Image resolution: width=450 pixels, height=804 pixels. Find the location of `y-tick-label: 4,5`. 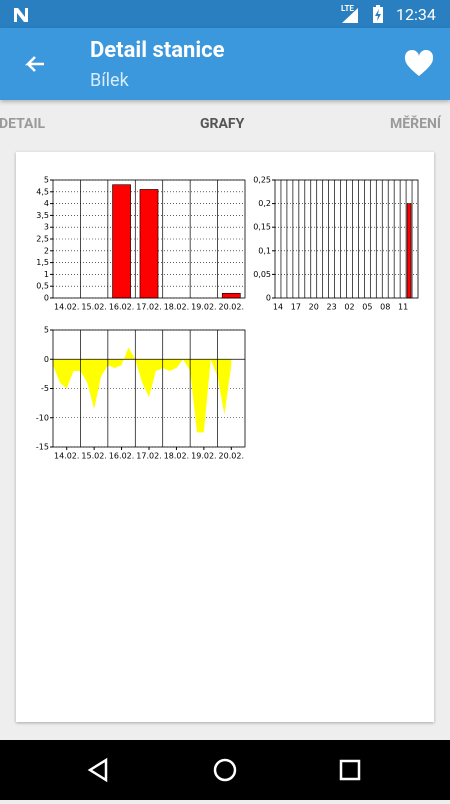

y-tick-label: 4,5 is located at coordinates (42, 191).